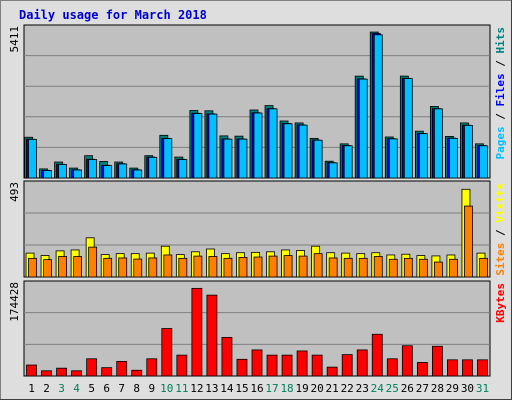  Describe the element at coordinates (362, 388) in the screenshot. I see `x-tick-label: 23` at that location.